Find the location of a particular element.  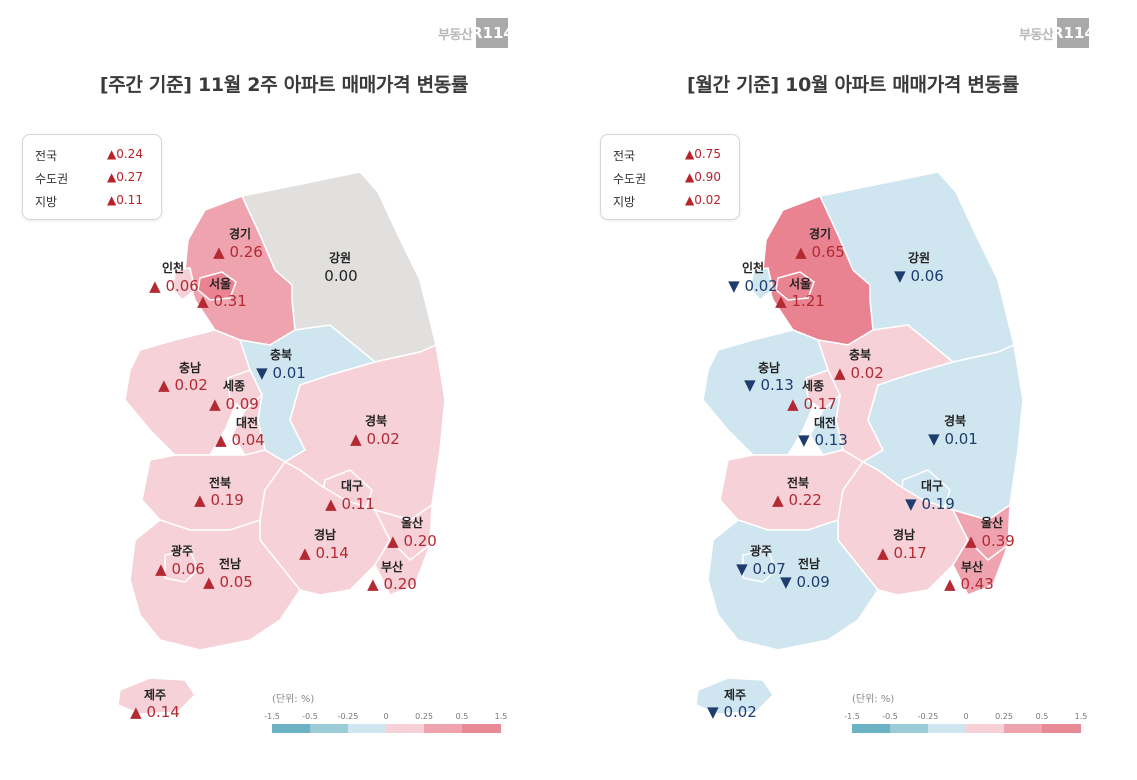

summary-value: ▲0.02 is located at coordinates (703, 200).